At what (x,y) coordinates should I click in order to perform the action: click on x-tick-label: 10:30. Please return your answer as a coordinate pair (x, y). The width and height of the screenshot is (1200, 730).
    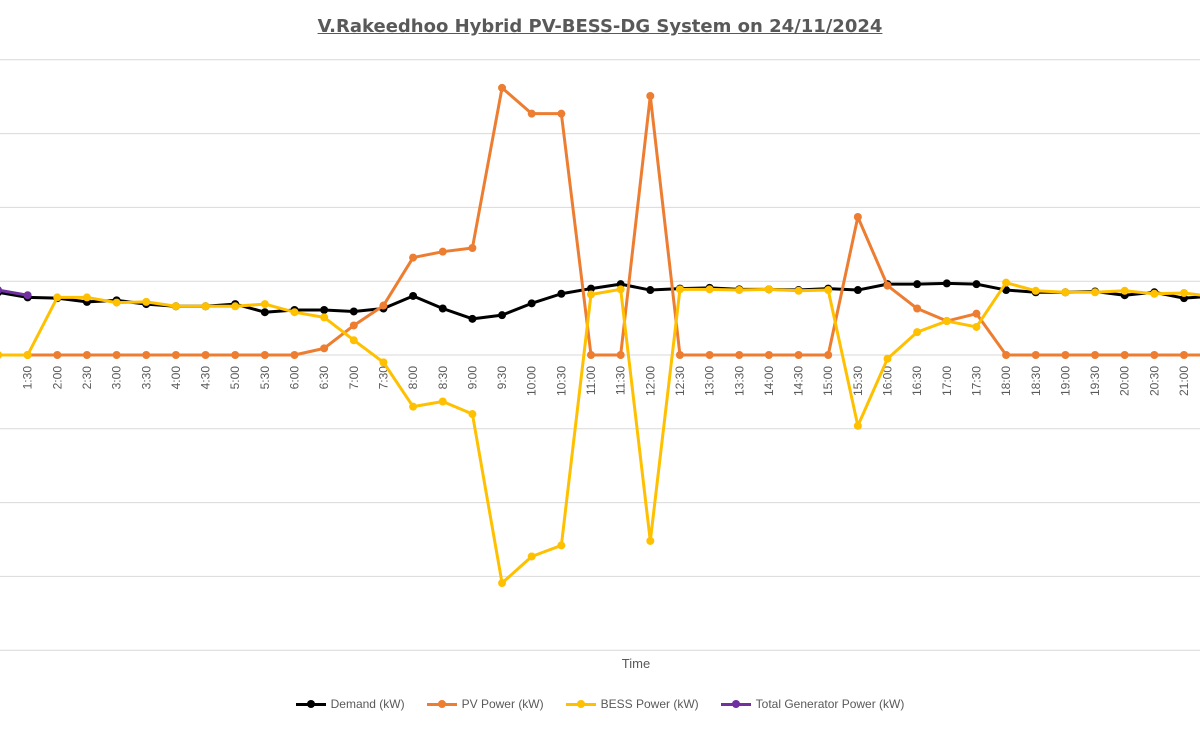
    Looking at the image, I should click on (561, 381).